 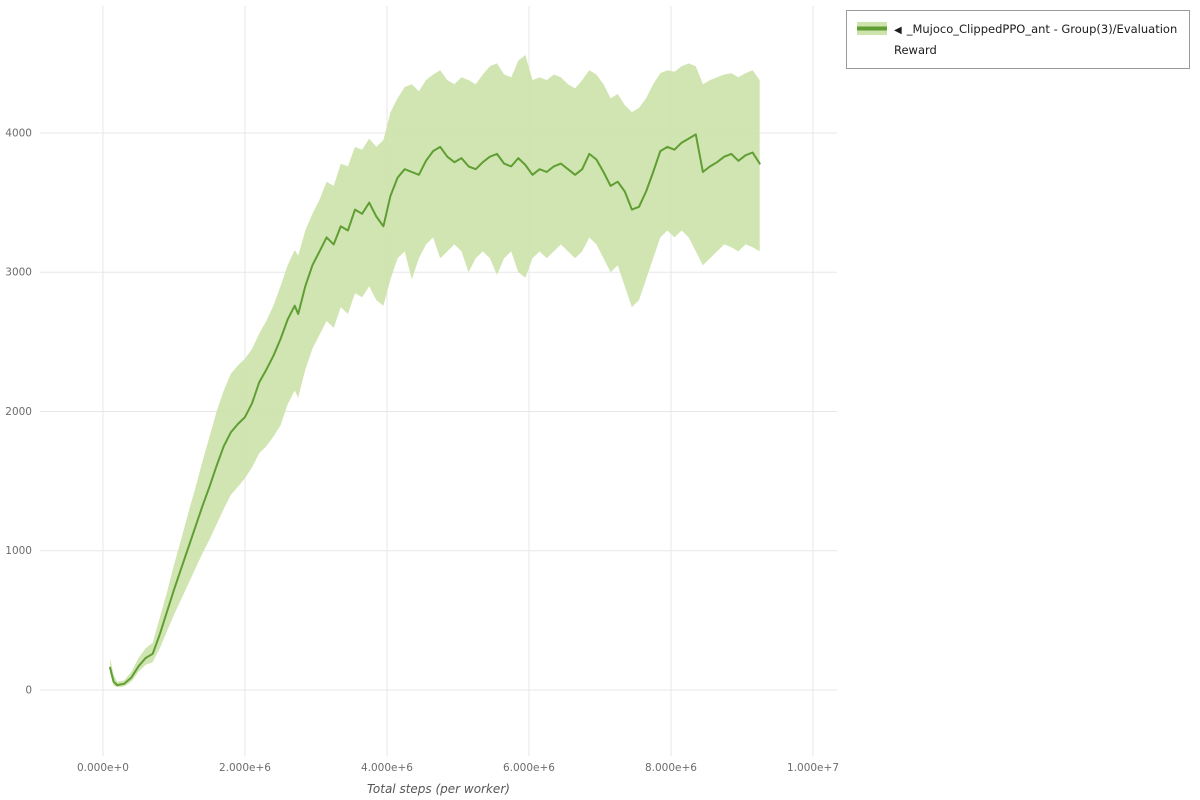 What do you see at coordinates (671, 768) in the screenshot?
I see `x-tick-label: 8.000e+6` at bounding box center [671, 768].